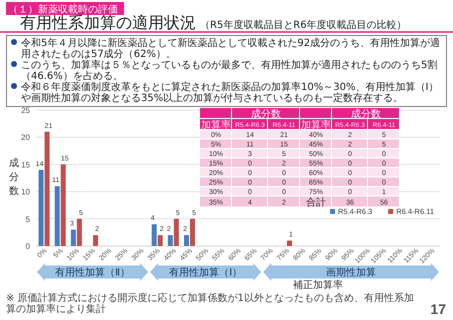 This screenshot has width=453, height=320. Describe the element at coordinates (316, 202) in the screenshot. I see `annotation: 合計` at that location.